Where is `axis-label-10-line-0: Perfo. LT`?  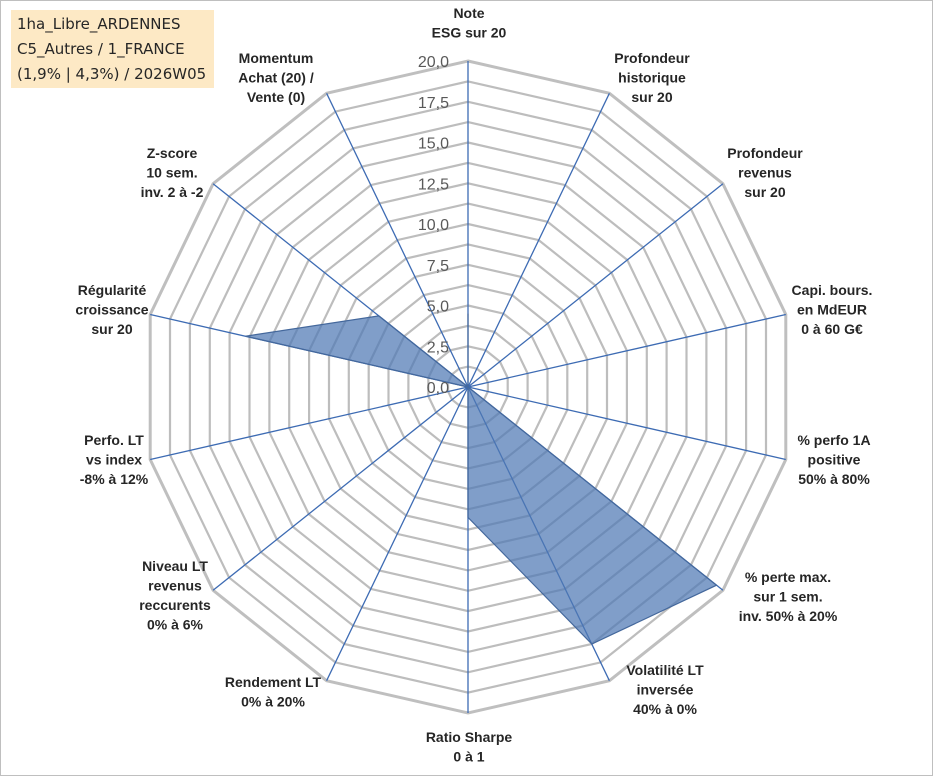 axis-label-10-line-0: Perfo. LT is located at coordinates (114, 440).